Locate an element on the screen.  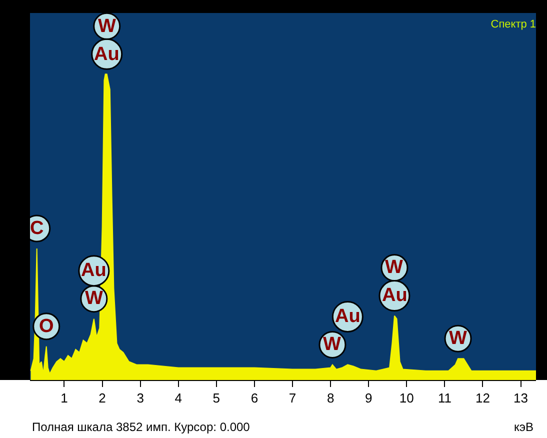
x-tick-label: 13 is located at coordinates (521, 398).